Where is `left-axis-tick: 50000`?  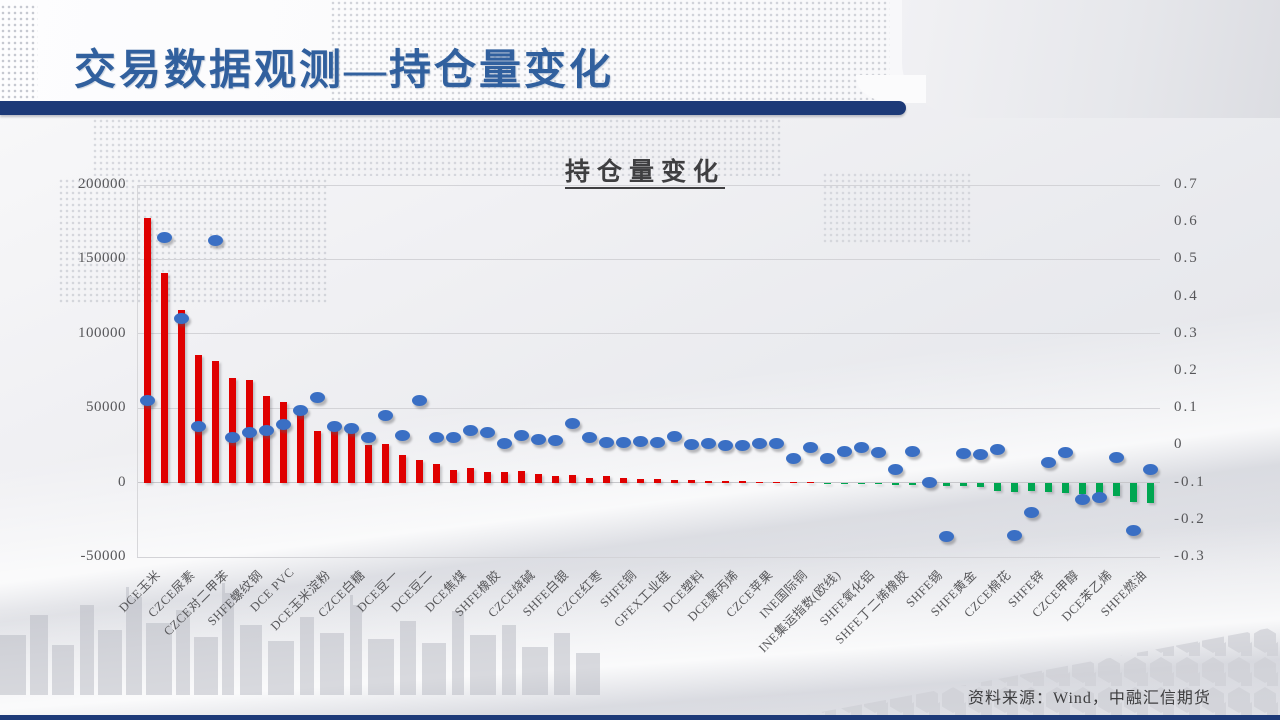
left-axis-tick: 50000 is located at coordinates (106, 407).